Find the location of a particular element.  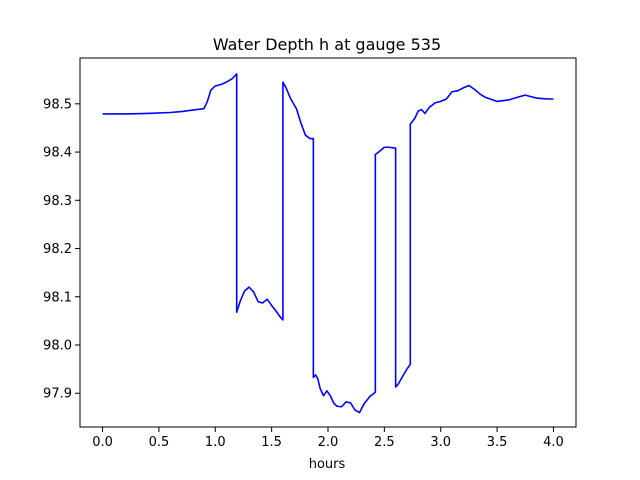

chart-title: Water Depth h at gauge 535 is located at coordinates (327, 44).